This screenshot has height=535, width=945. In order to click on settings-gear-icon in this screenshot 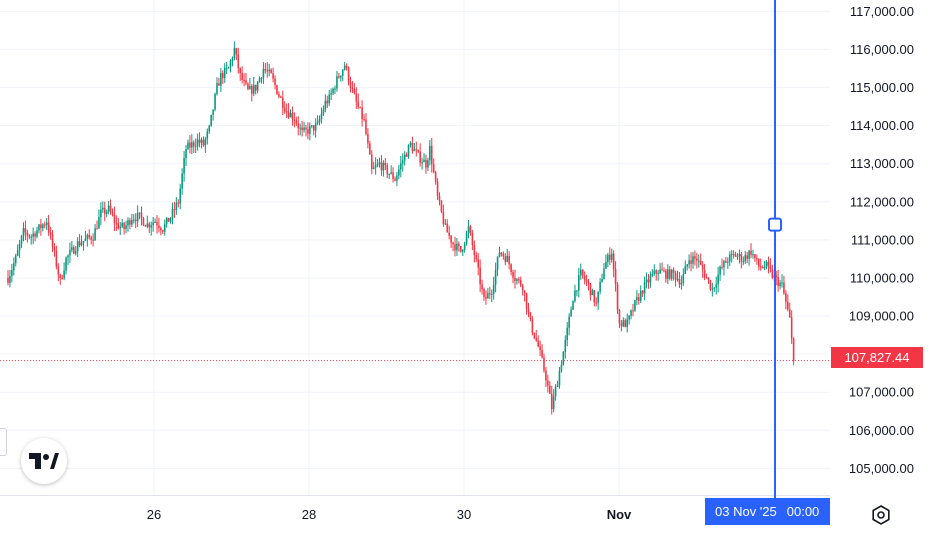, I will do `click(881, 515)`.